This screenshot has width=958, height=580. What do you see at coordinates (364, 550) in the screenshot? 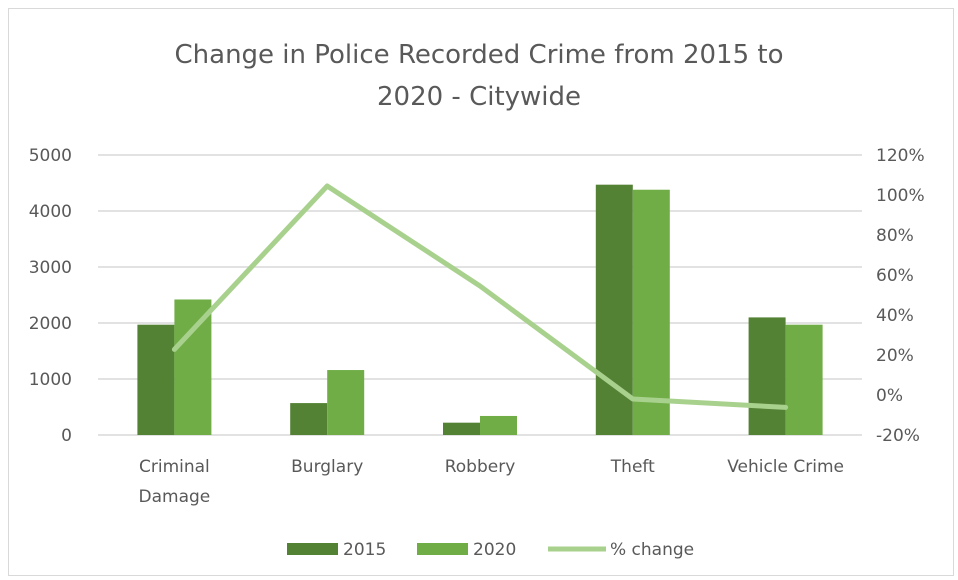
I see `legend-label: 2015` at bounding box center [364, 550].